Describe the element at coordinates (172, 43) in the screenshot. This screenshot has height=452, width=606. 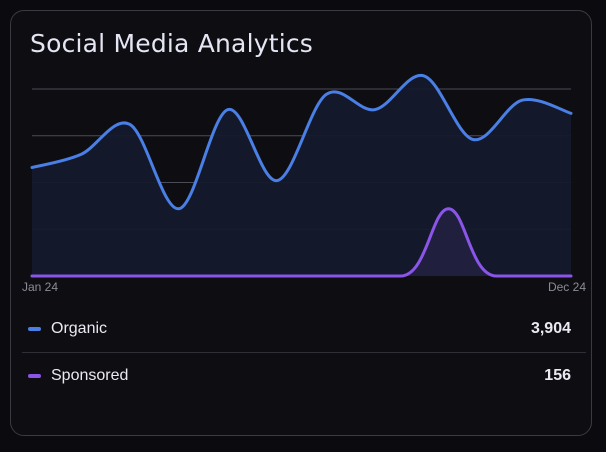
I see `card-title: Social Media Analytics` at that location.